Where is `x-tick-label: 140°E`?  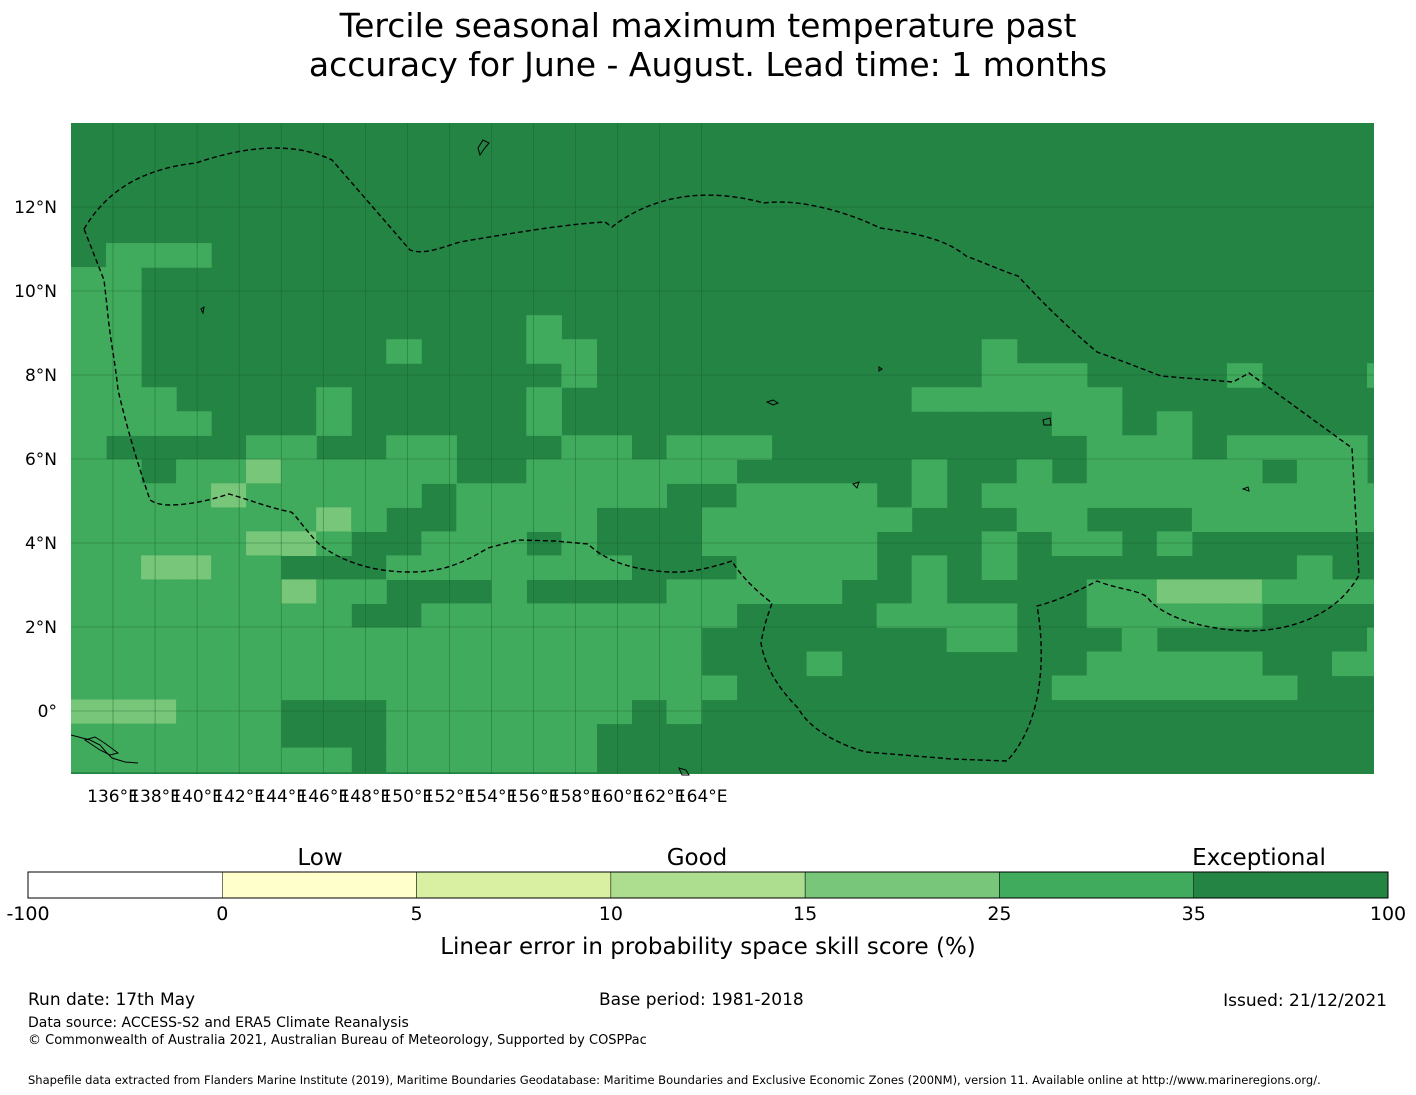
x-tick-label: 140°E is located at coordinates (197, 797).